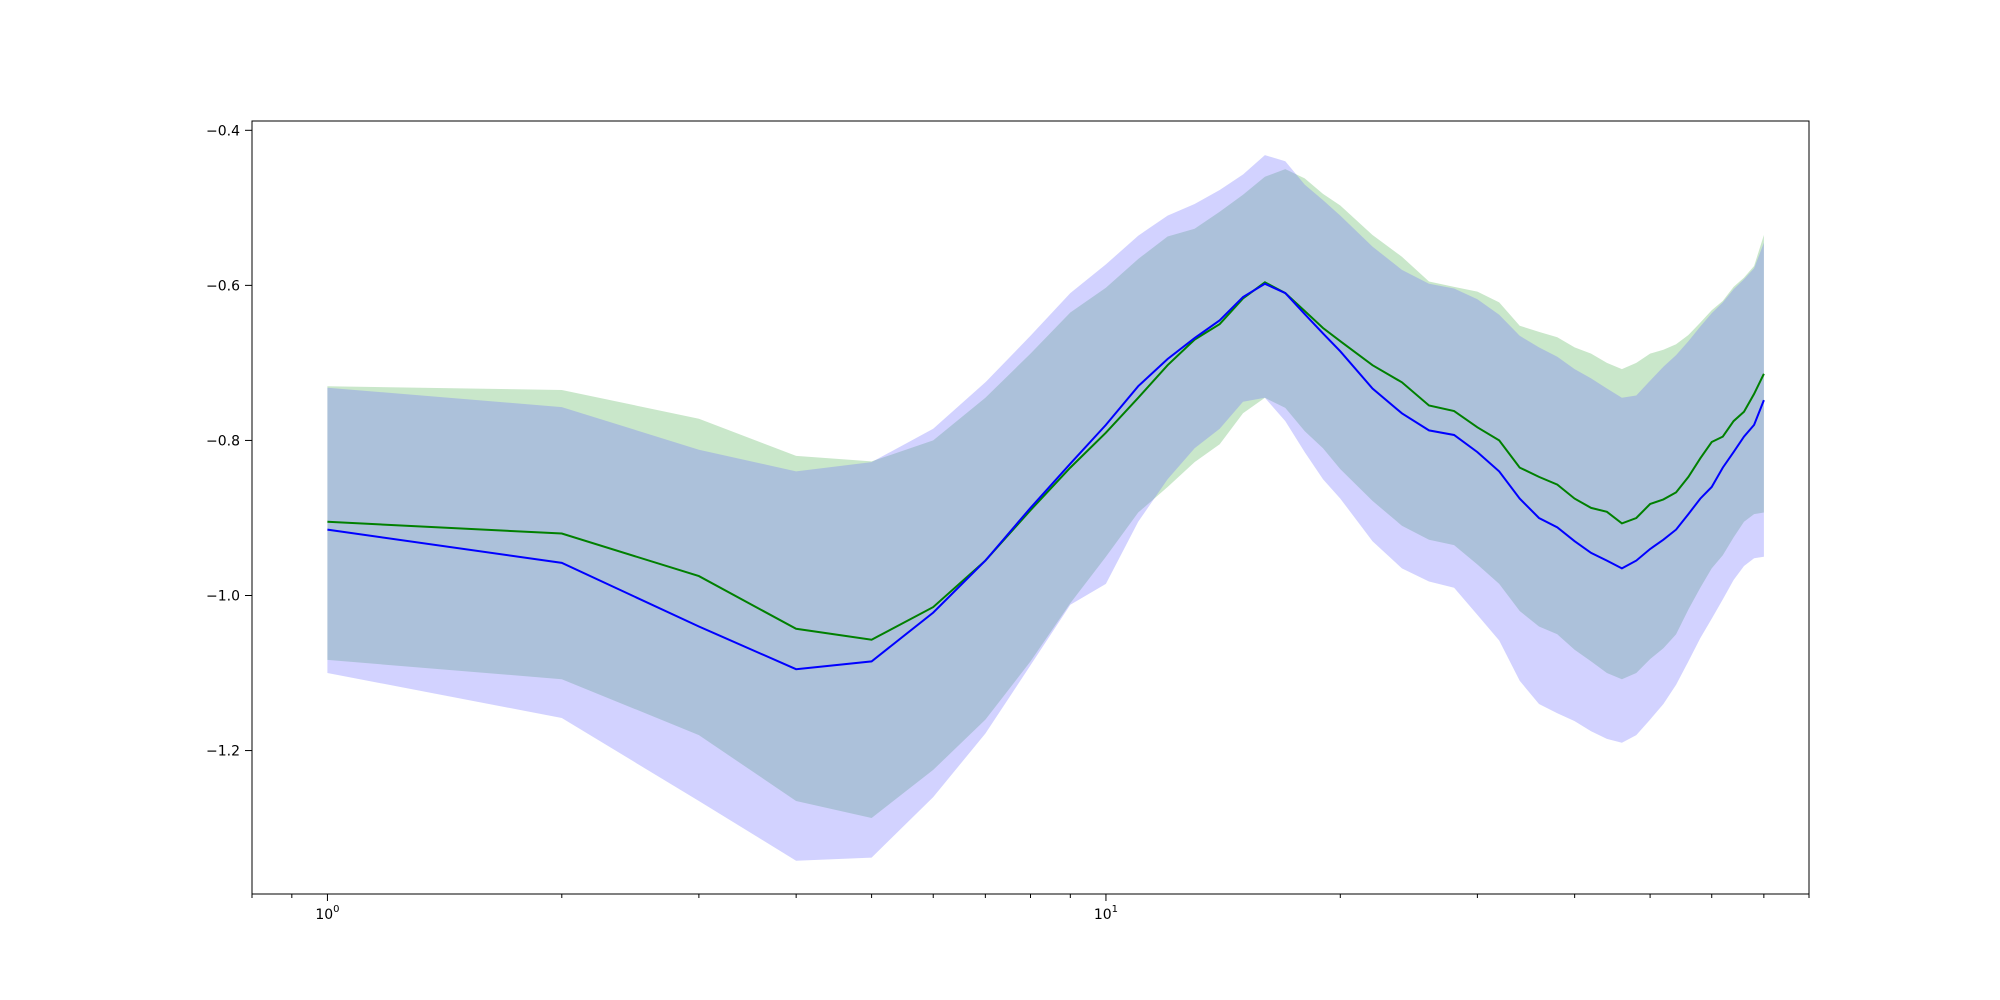 Image resolution: width=2000 pixels, height=1000 pixels. I want to click on x-axis: 10⁰ 10¹, so click(1030, 908).